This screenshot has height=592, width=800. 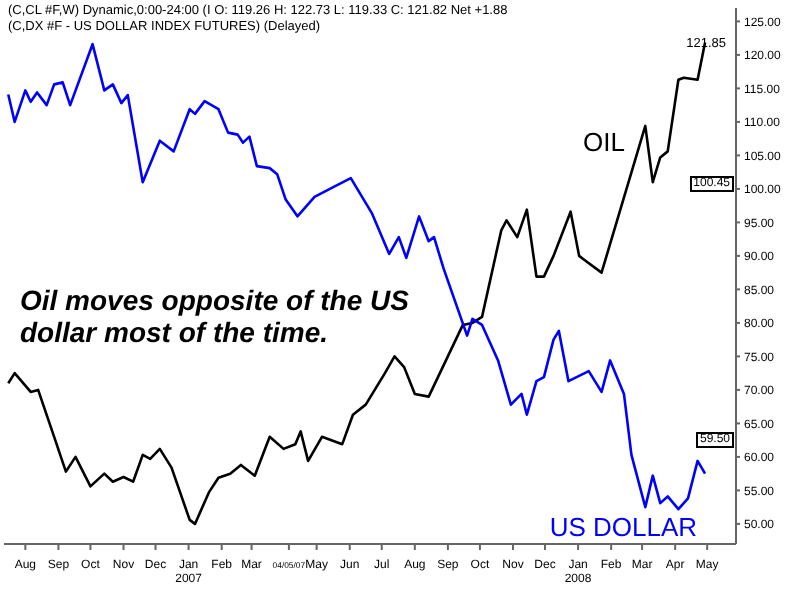 What do you see at coordinates (604, 141) in the screenshot?
I see `series-label: OIL` at bounding box center [604, 141].